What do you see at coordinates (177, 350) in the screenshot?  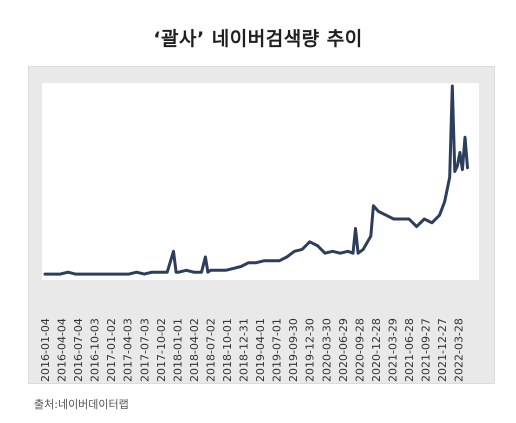 I see `x-tick-label: 2018-01-01` at bounding box center [177, 350].